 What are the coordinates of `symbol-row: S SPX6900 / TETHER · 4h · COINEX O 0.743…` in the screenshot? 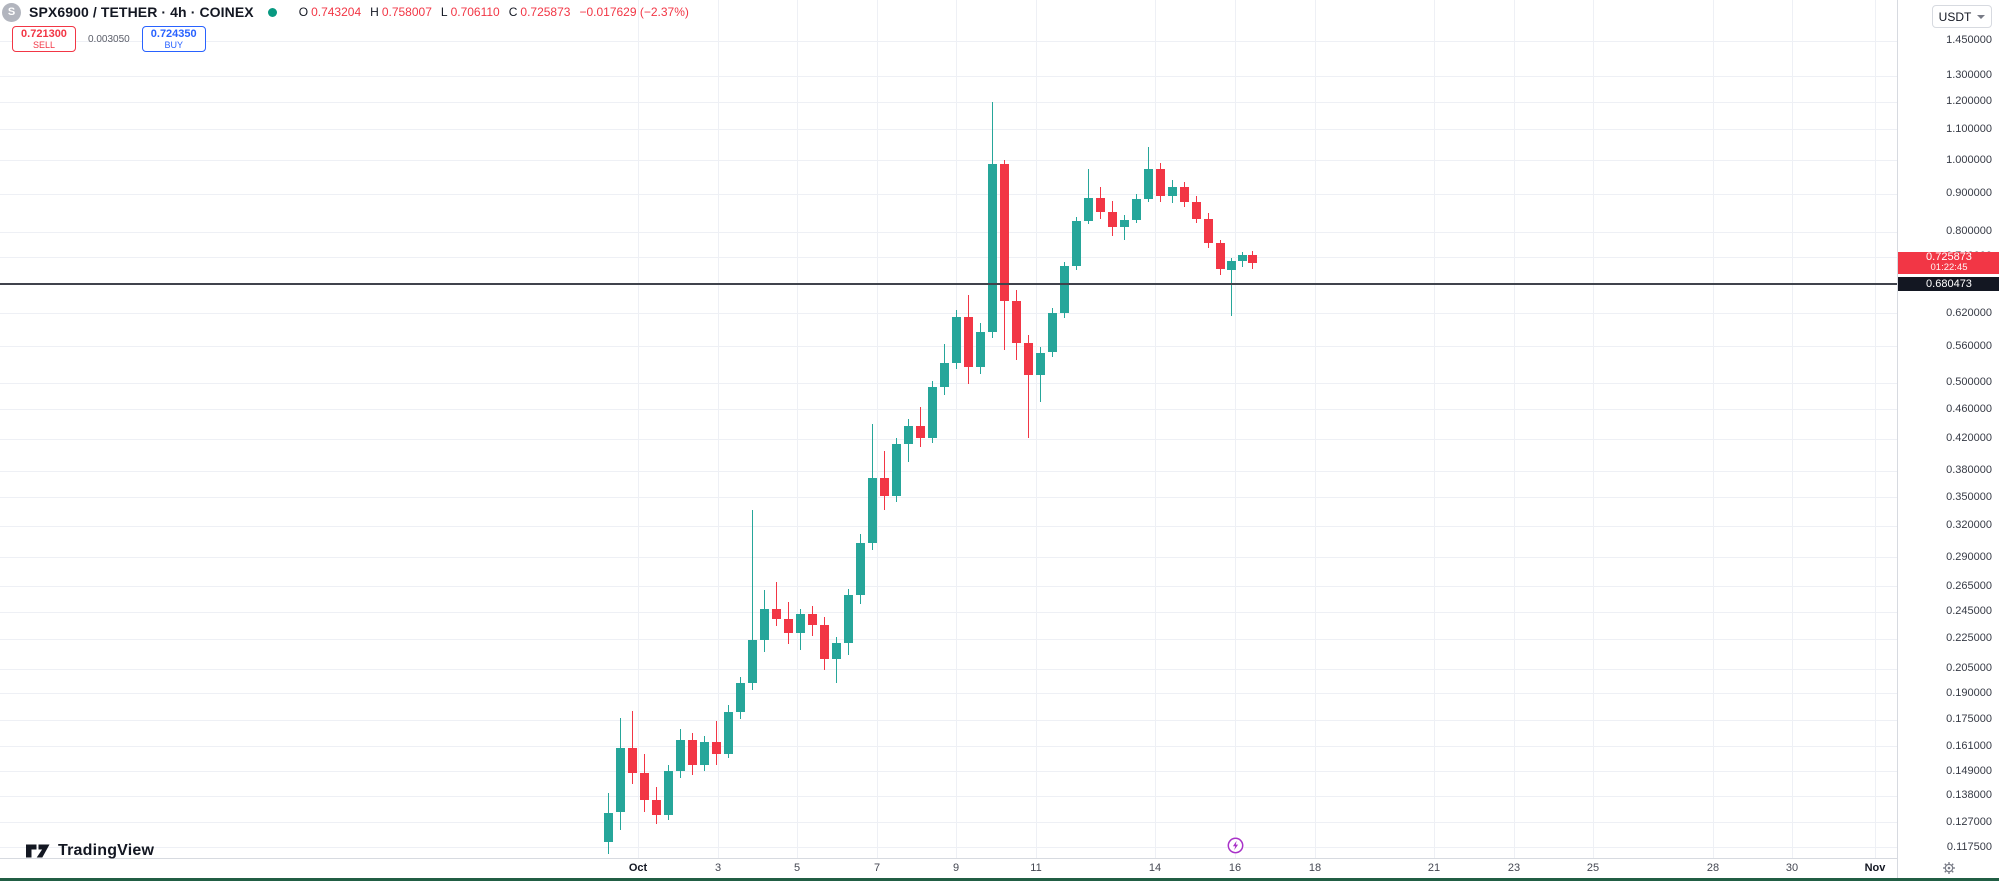 It's located at (348, 12).